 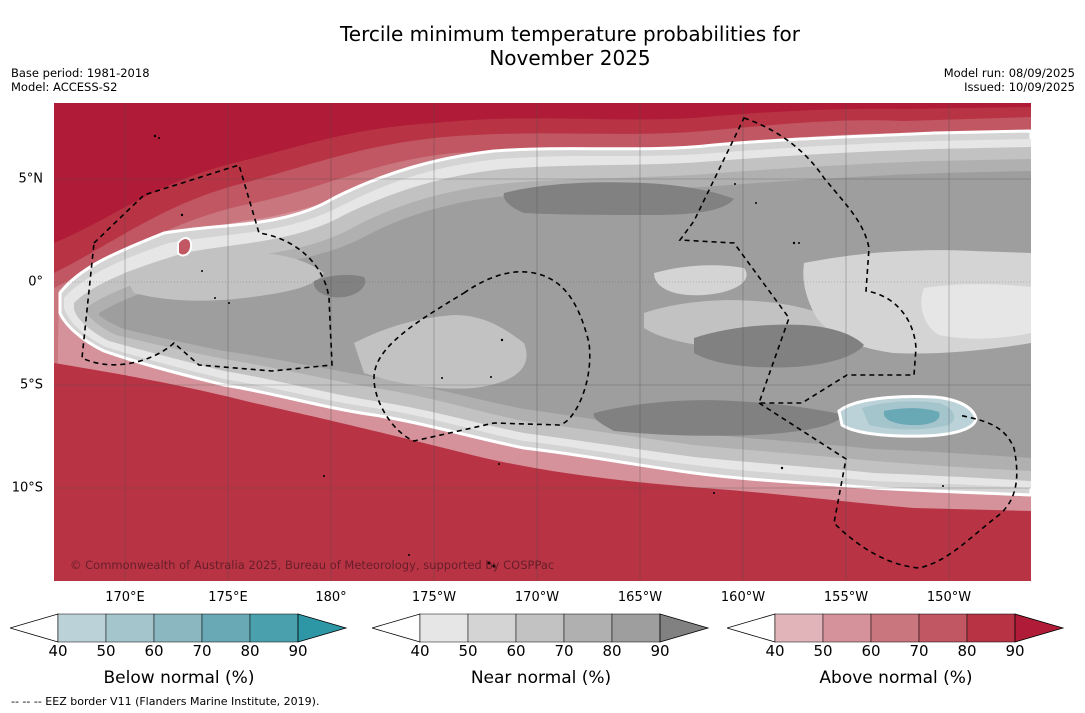 I want to click on lon-tick-label: 165°W, so click(x=640, y=597).